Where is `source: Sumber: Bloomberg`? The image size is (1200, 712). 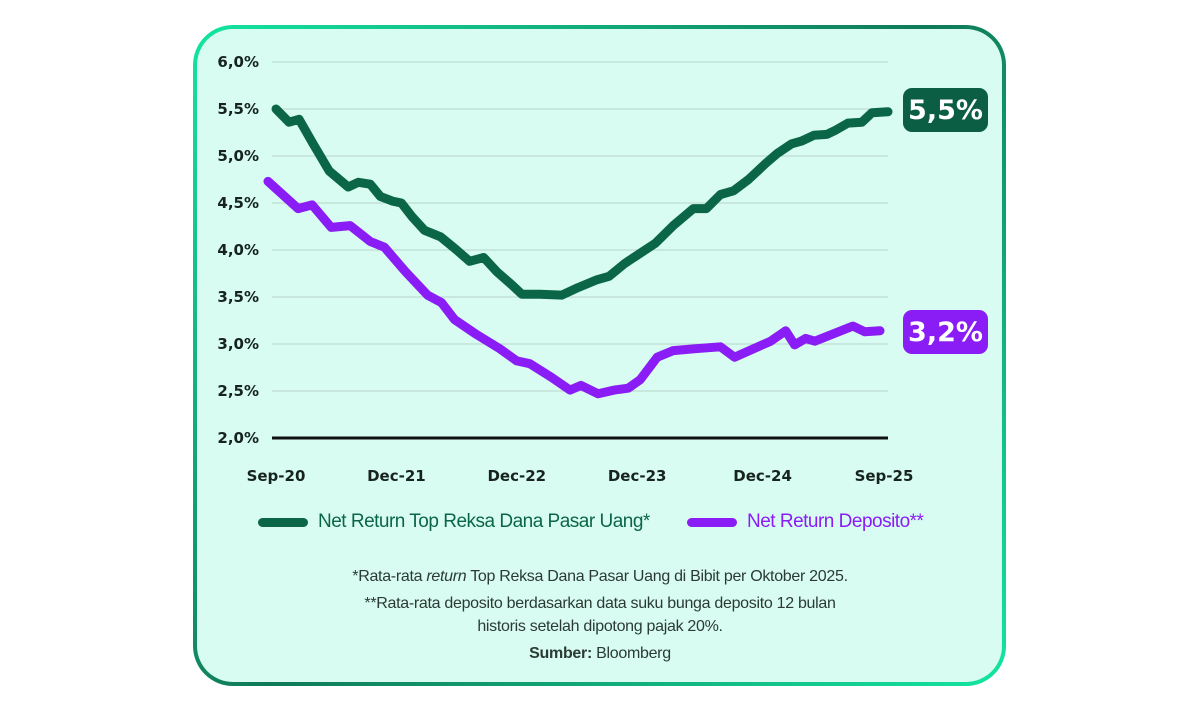 source: Sumber: Bloomberg is located at coordinates (600, 654).